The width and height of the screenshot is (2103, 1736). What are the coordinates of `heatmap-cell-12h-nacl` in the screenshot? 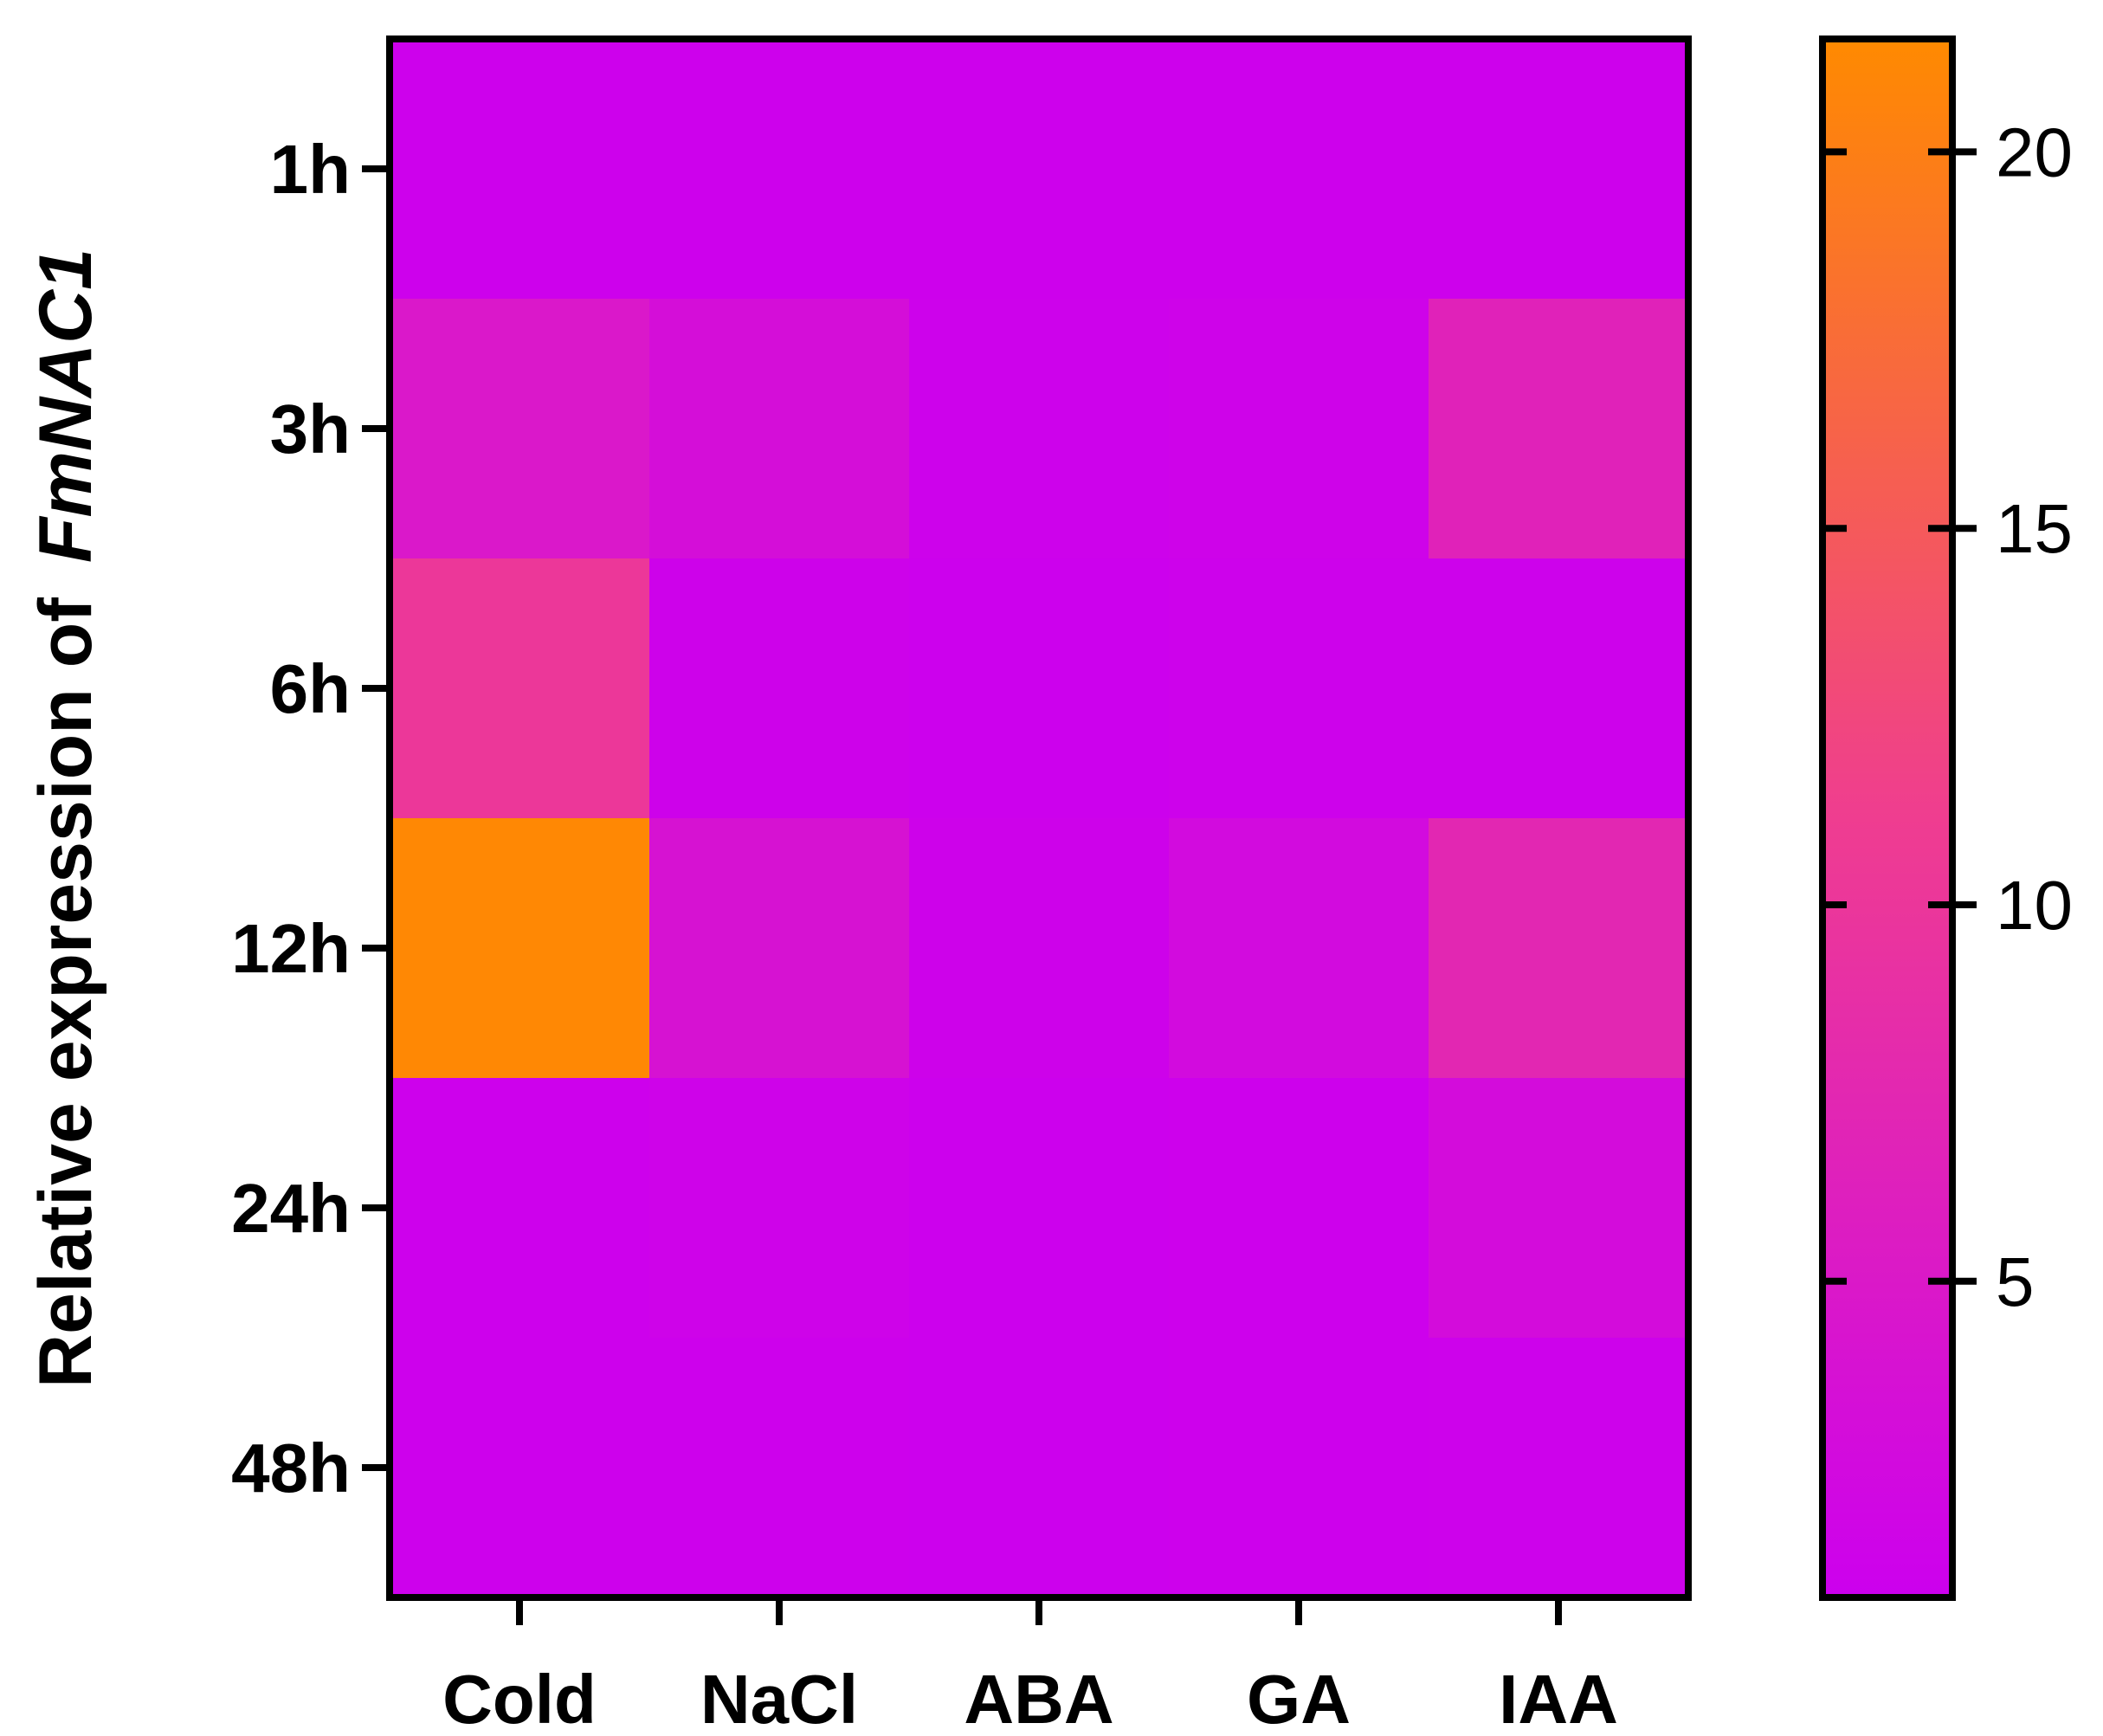 It's located at (779, 949).